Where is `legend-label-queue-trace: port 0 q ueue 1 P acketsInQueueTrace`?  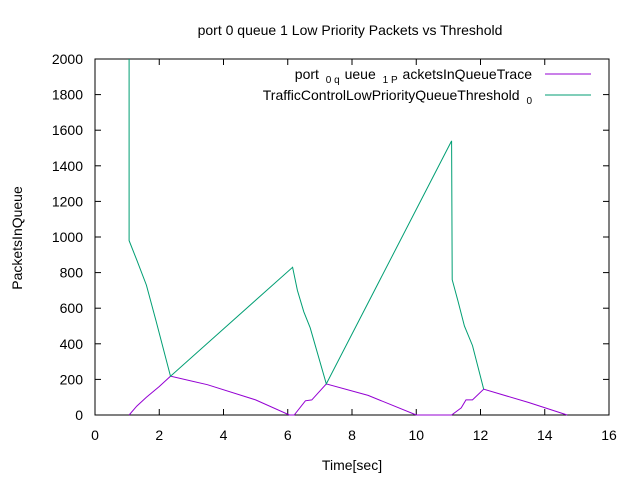 legend-label-queue-trace: port 0 q ueue 1 P acketsInQueueTrace is located at coordinates (413, 76).